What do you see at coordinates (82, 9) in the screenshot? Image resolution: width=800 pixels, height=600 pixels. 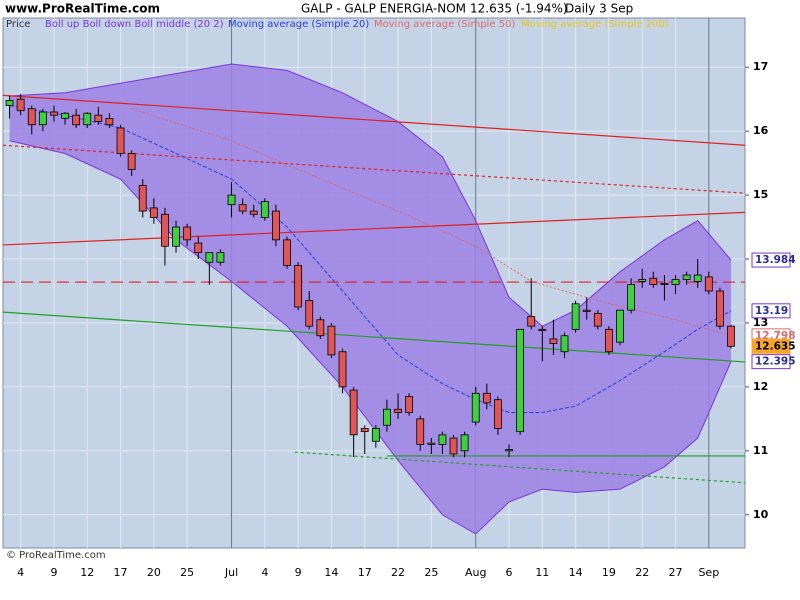 I see `site: www.ProRealTime.com` at bounding box center [82, 9].